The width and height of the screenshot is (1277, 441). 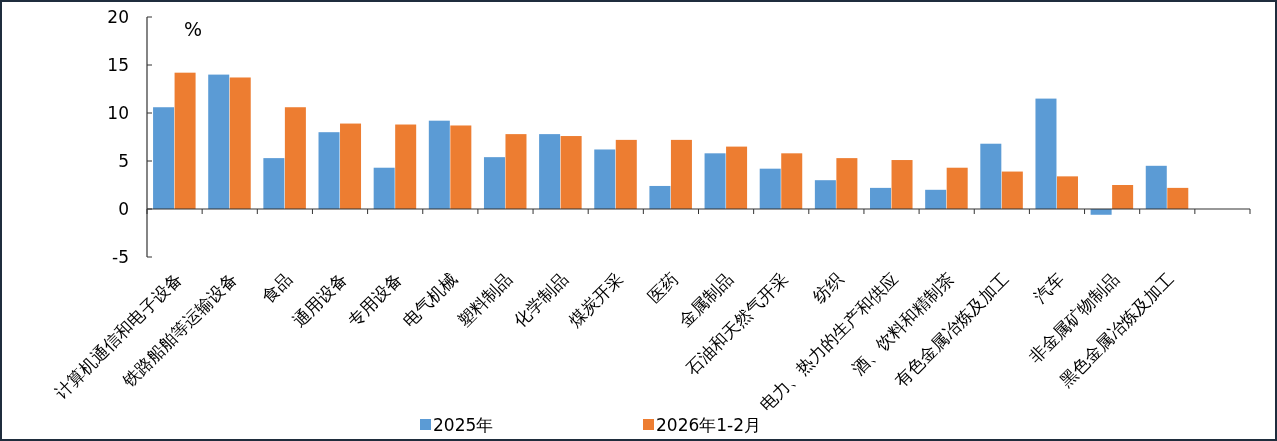 I want to click on x-tick-label: 汽车, so click(x=1048, y=287).